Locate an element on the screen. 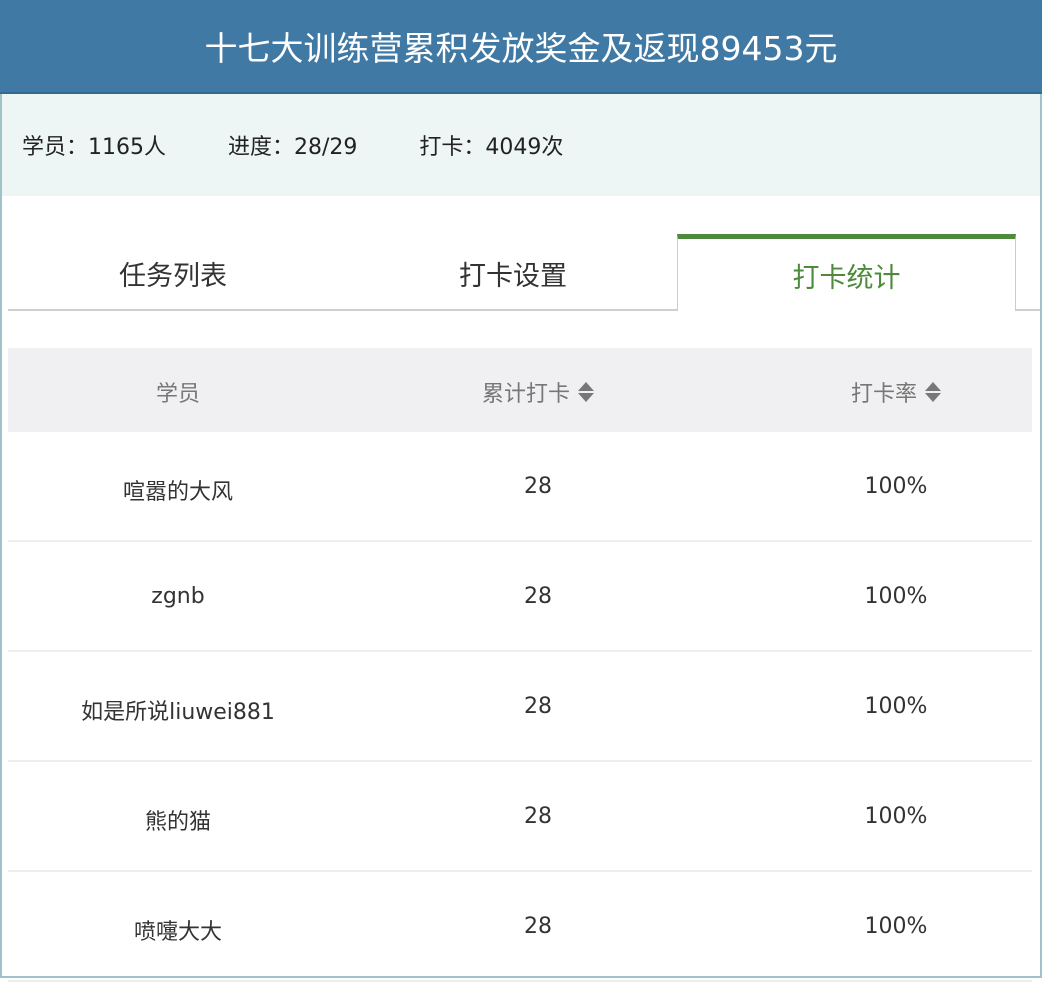 This screenshot has width=1042, height=982. column-header-total: 累计打卡 is located at coordinates (538, 392).